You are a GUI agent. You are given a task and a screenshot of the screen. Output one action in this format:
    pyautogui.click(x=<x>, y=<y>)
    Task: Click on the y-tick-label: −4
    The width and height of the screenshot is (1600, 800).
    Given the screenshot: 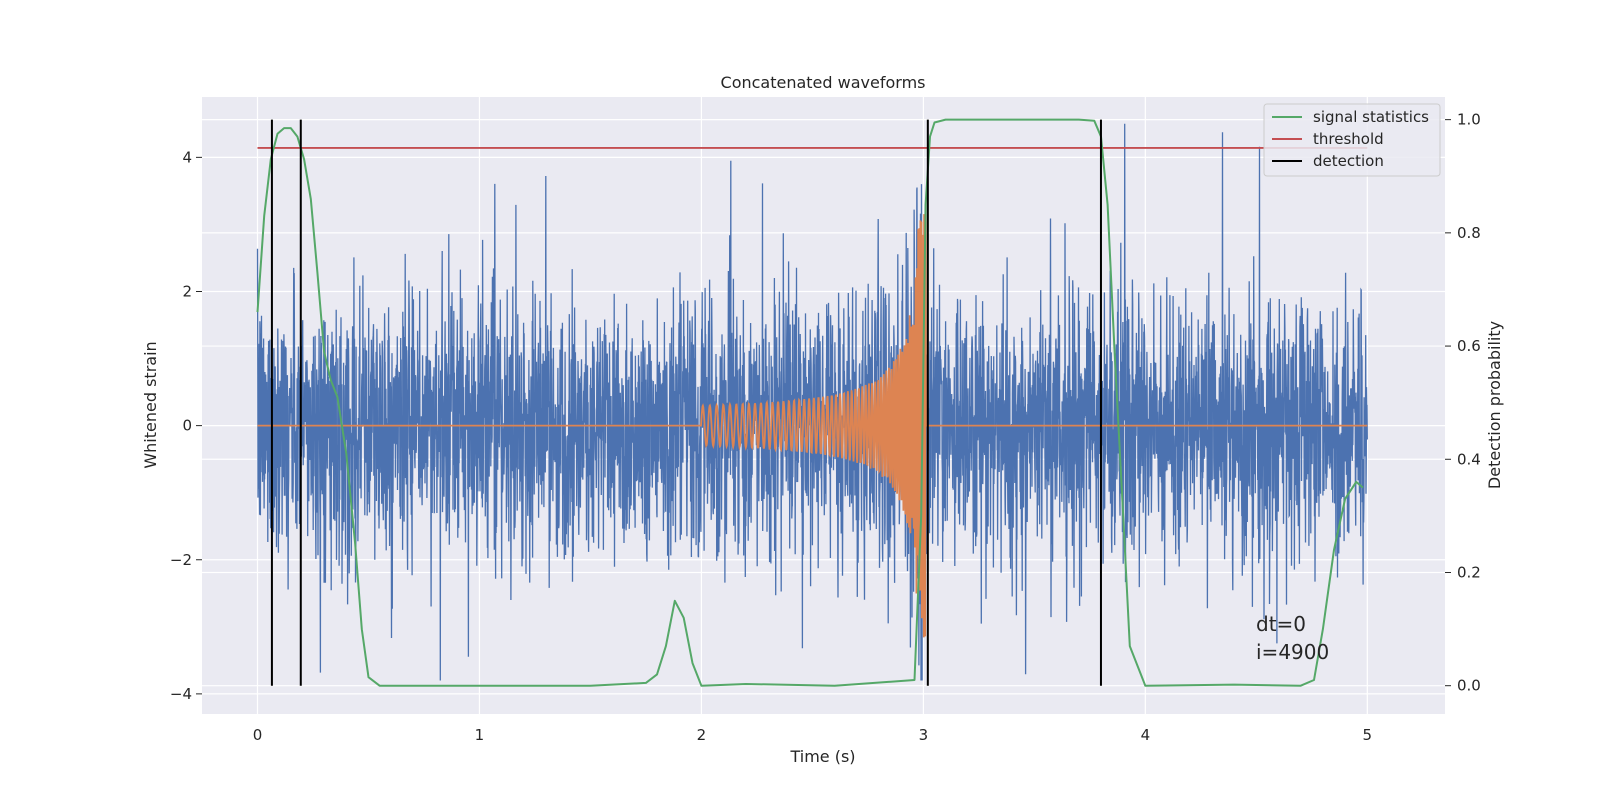 What is the action you would take?
    pyautogui.click(x=181, y=694)
    